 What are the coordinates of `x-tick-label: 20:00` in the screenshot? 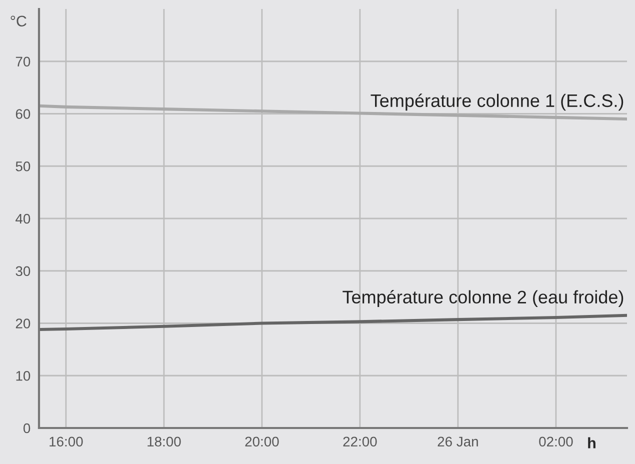 It's located at (262, 441).